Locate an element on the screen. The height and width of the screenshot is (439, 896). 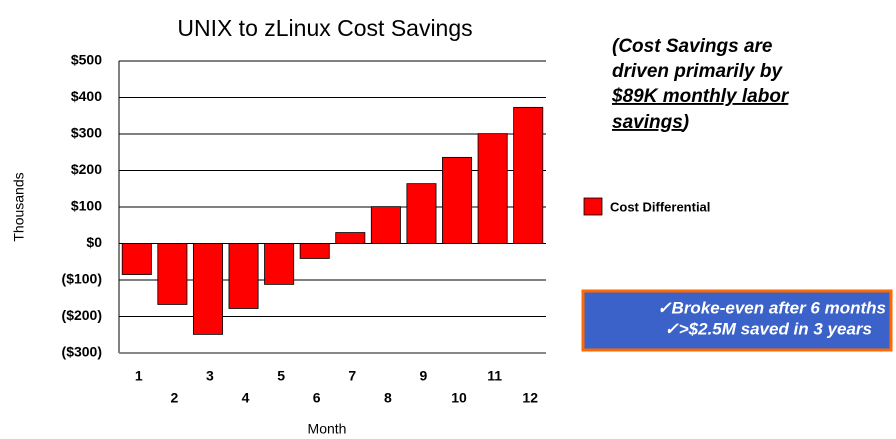
y-tick-label: $300 is located at coordinates (86, 133).